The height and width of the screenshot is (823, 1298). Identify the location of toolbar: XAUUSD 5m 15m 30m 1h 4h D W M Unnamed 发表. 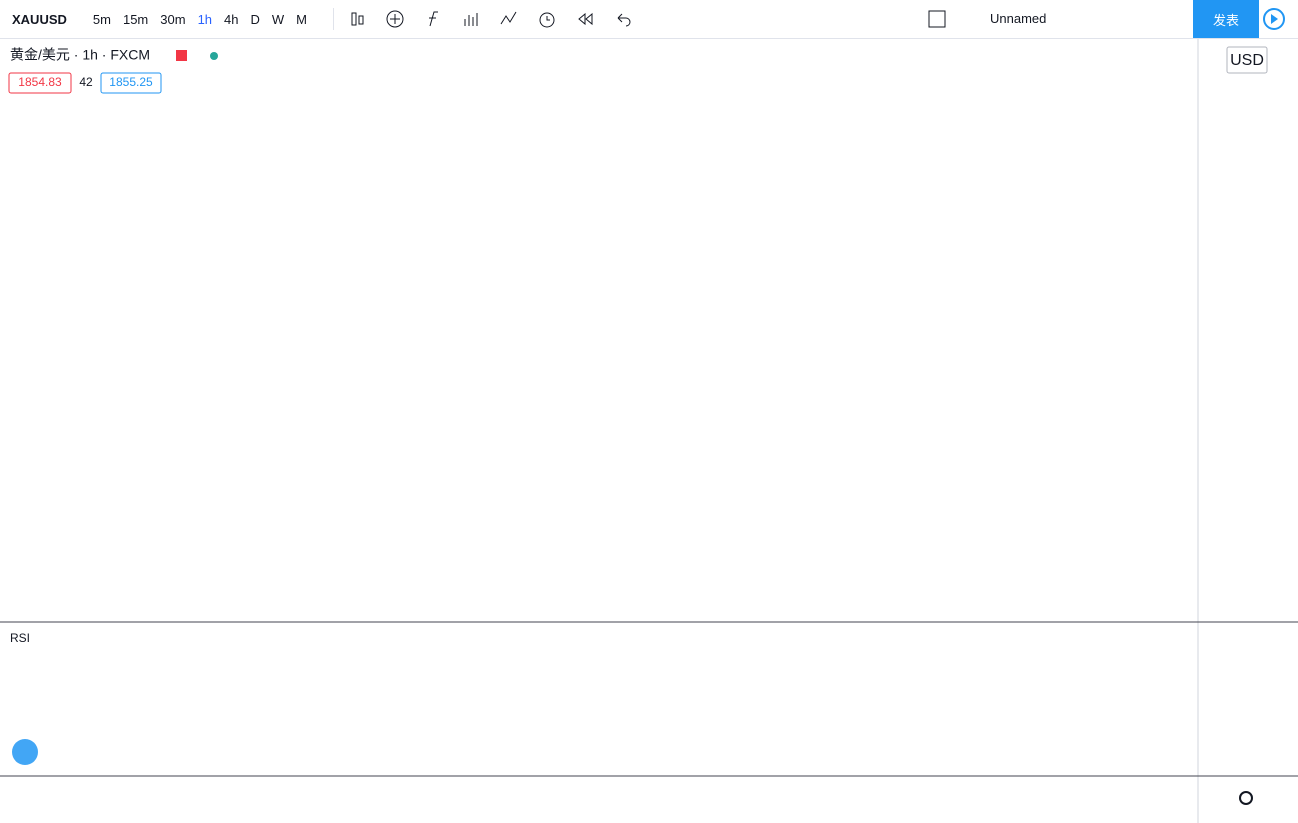
(649, 19).